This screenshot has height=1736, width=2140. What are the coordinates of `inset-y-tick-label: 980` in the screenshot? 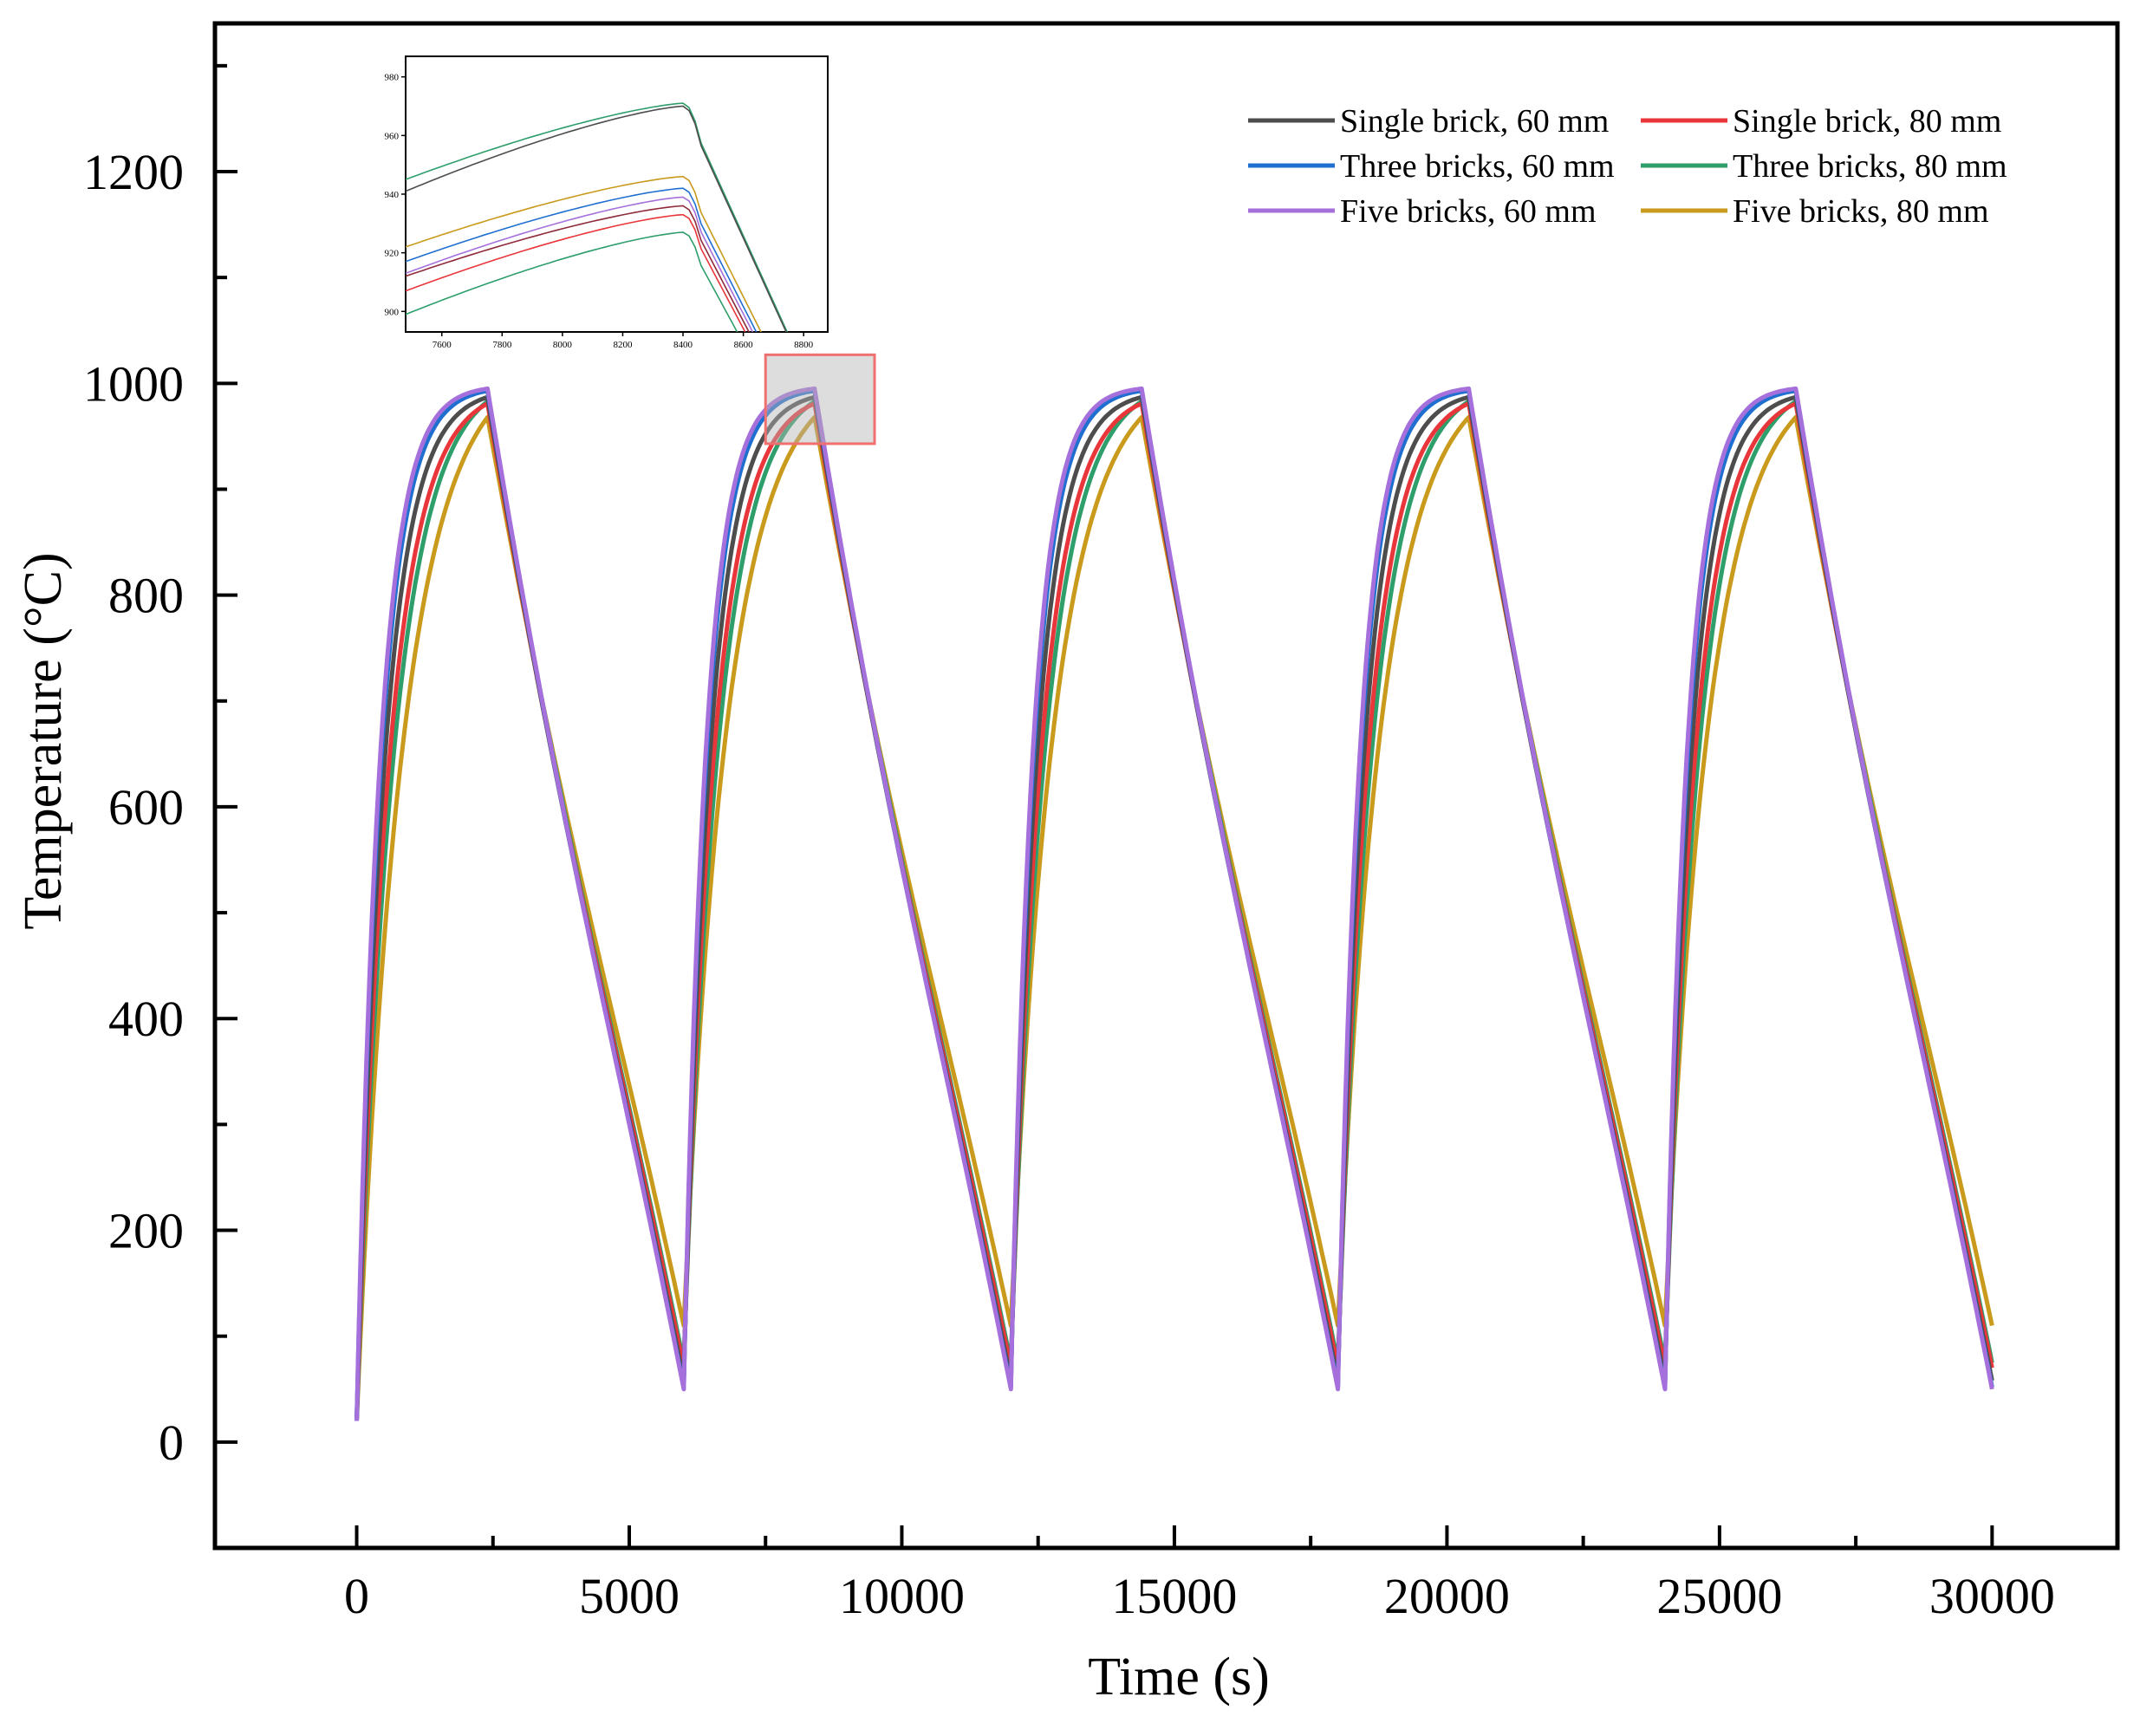 It's located at (392, 78).